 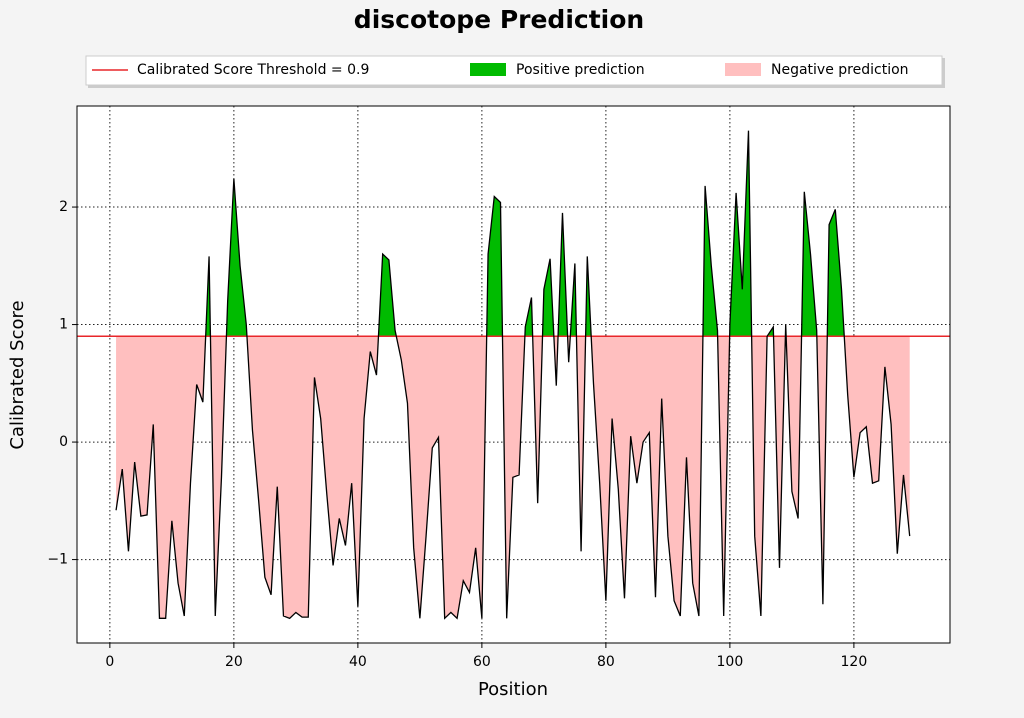 I want to click on y-axis-label: Calibrated Score, so click(x=17, y=374).